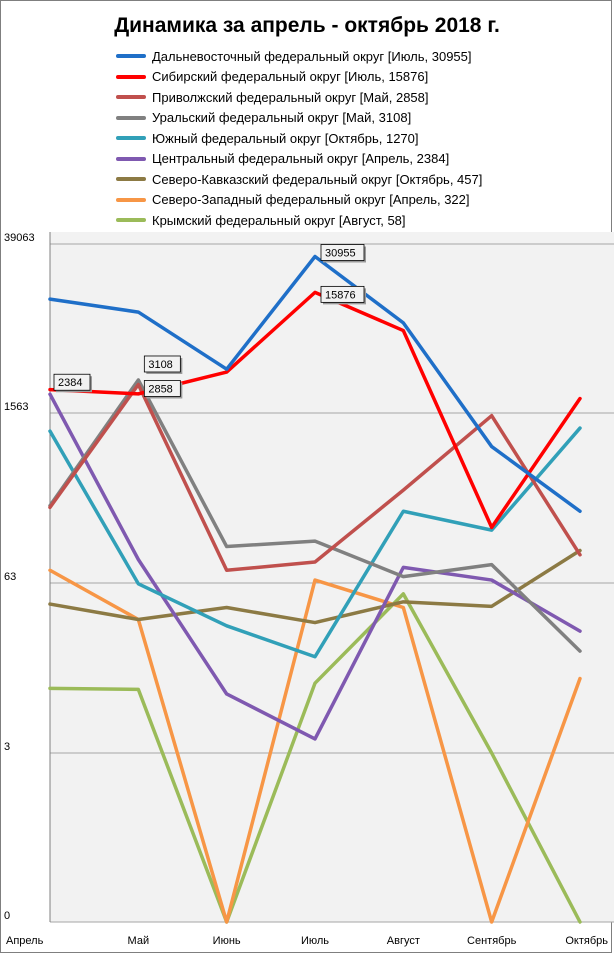 The height and width of the screenshot is (955, 614). I want to click on x-tick-label: Июнь, so click(227, 941).